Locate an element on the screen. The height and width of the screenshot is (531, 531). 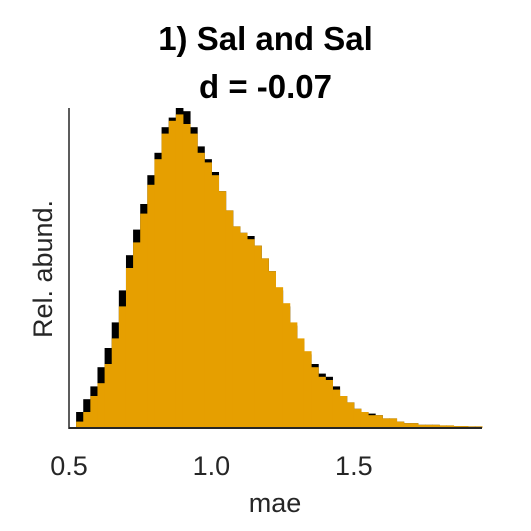
x-tick-label: 0.5 is located at coordinates (69, 466).